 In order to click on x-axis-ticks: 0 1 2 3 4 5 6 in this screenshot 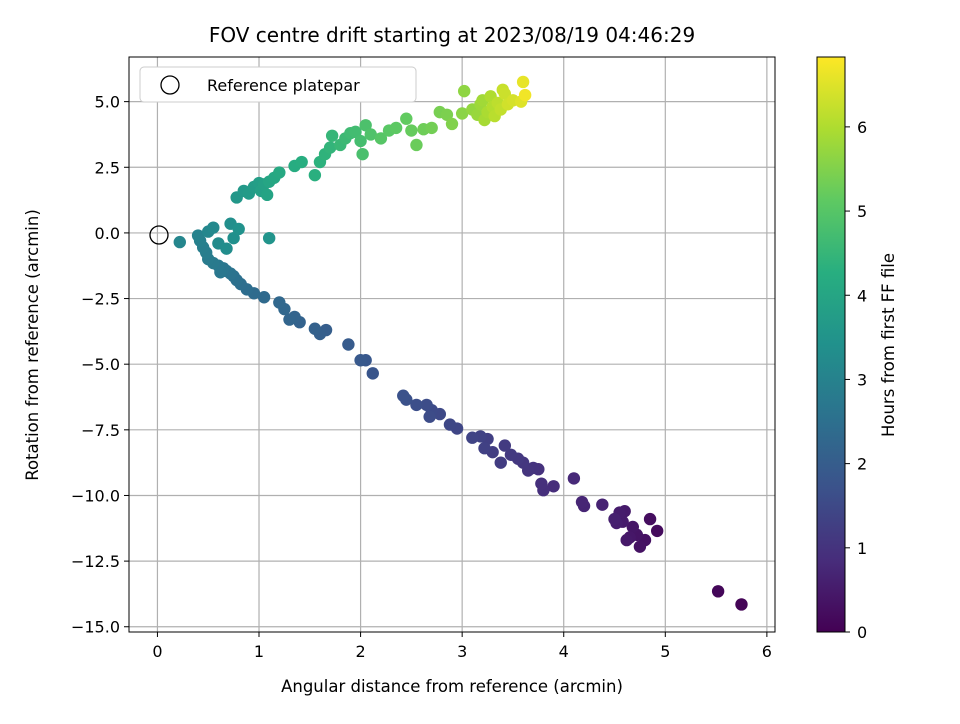, I will do `click(462, 646)`.